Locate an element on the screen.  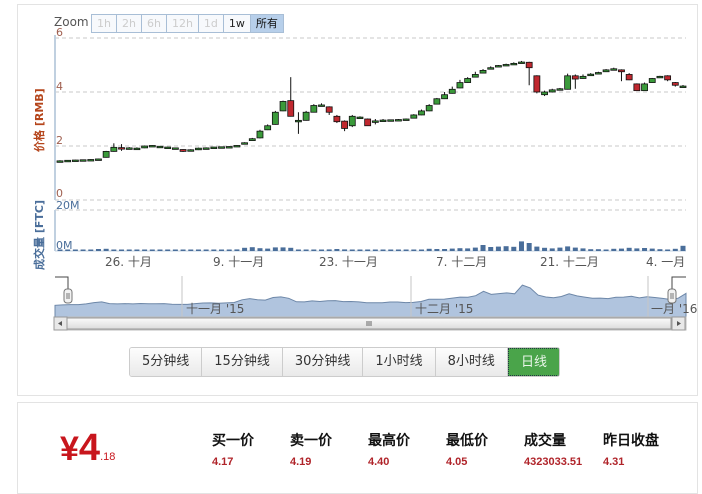
volume-tick-20m: 20M is located at coordinates (68, 205).